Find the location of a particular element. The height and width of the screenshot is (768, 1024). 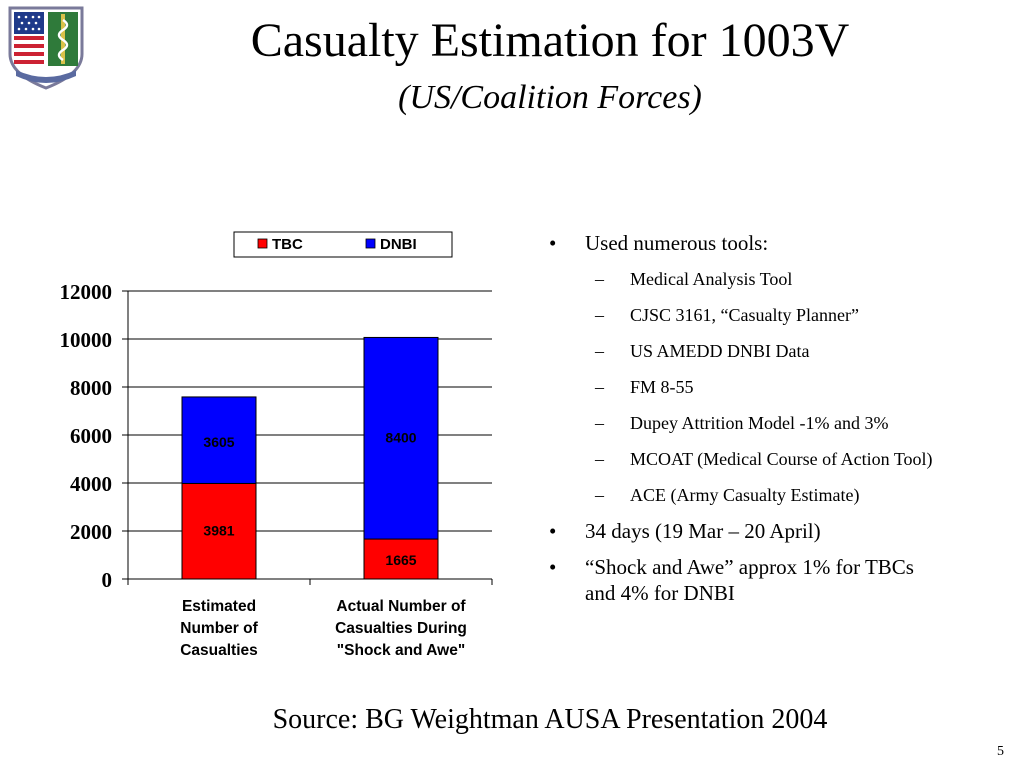

x-category-label: Casualties is located at coordinates (219, 650).